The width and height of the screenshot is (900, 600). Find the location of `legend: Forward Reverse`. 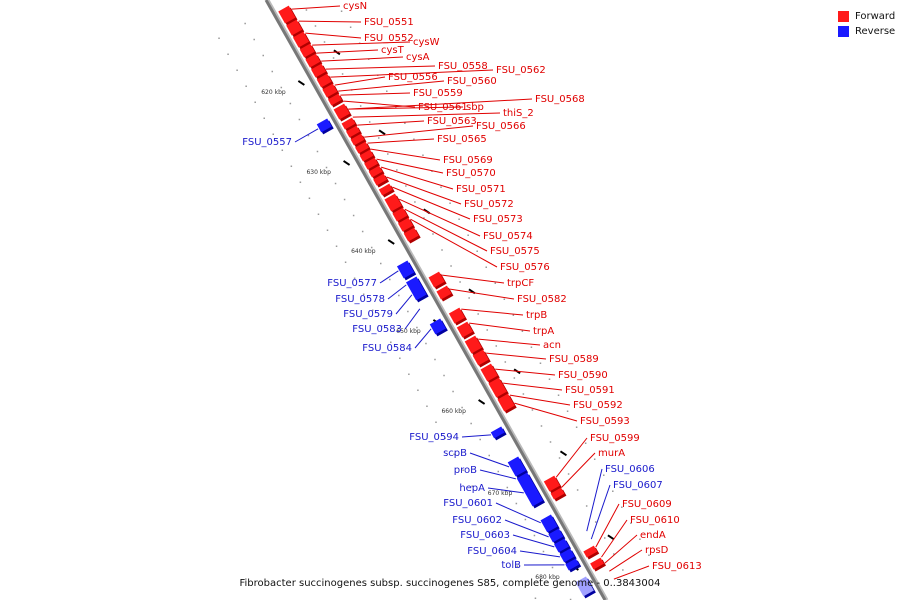

legend: Forward Reverse is located at coordinates (866, 24).